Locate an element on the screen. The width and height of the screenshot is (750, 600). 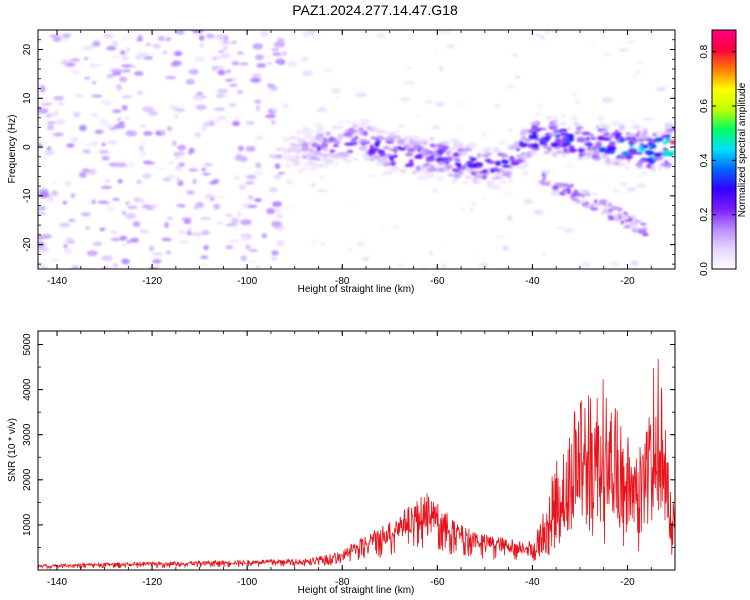
spectrogram-x-label: Height of straight line (km) is located at coordinates (356, 289).